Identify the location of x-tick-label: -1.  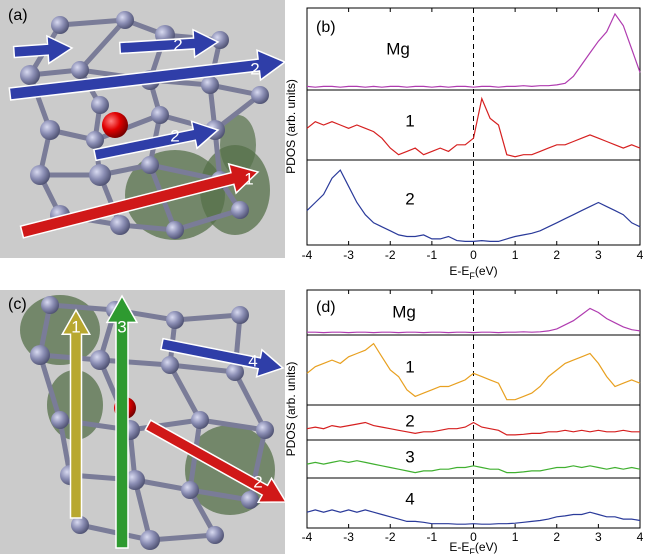
(432, 537).